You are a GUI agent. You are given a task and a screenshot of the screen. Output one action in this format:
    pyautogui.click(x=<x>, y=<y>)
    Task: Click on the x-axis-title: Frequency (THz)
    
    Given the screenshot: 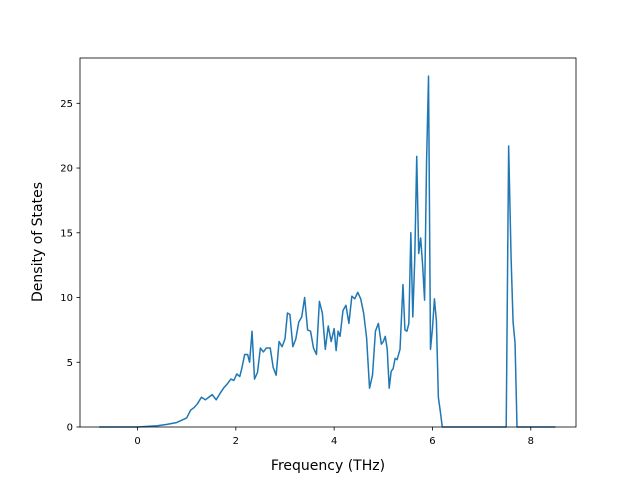 What is the action you would take?
    pyautogui.click(x=328, y=466)
    